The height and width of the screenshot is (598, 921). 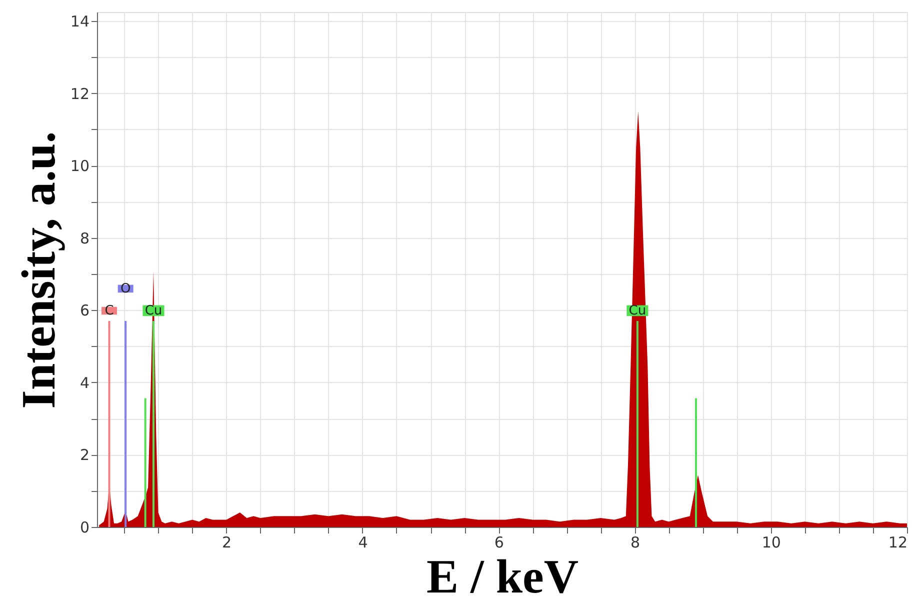 I want to click on y-tick-label: 14, so click(x=80, y=21).